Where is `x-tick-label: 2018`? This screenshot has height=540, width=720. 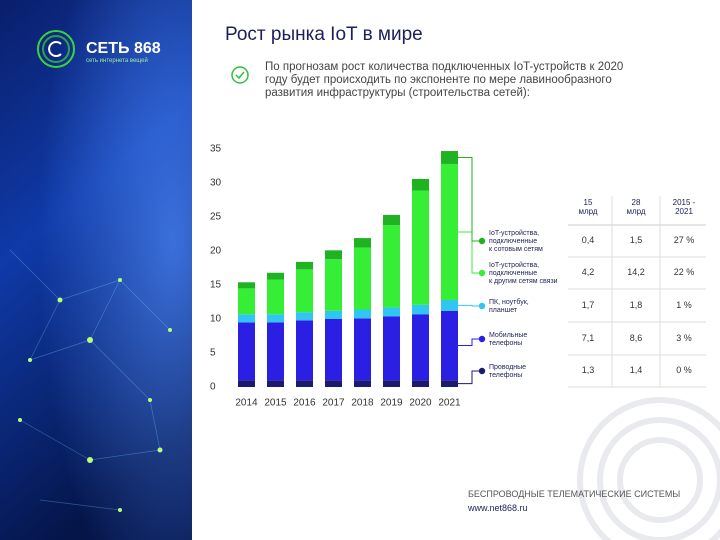 x-tick-label: 2018 is located at coordinates (362, 403).